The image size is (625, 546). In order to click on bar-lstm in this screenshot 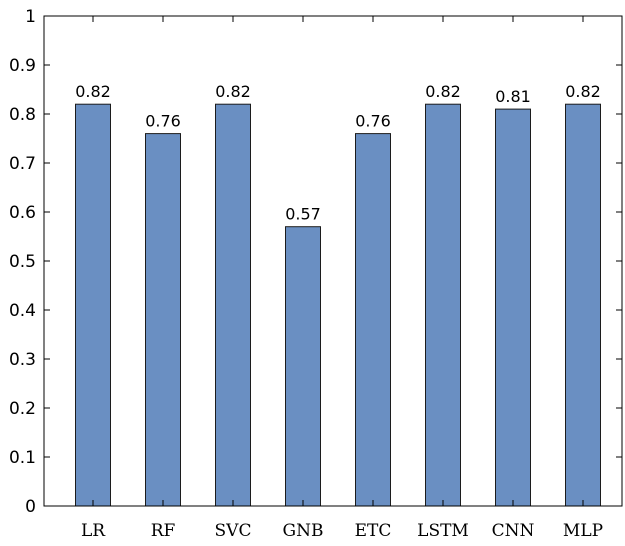, I will do `click(443, 305)`.